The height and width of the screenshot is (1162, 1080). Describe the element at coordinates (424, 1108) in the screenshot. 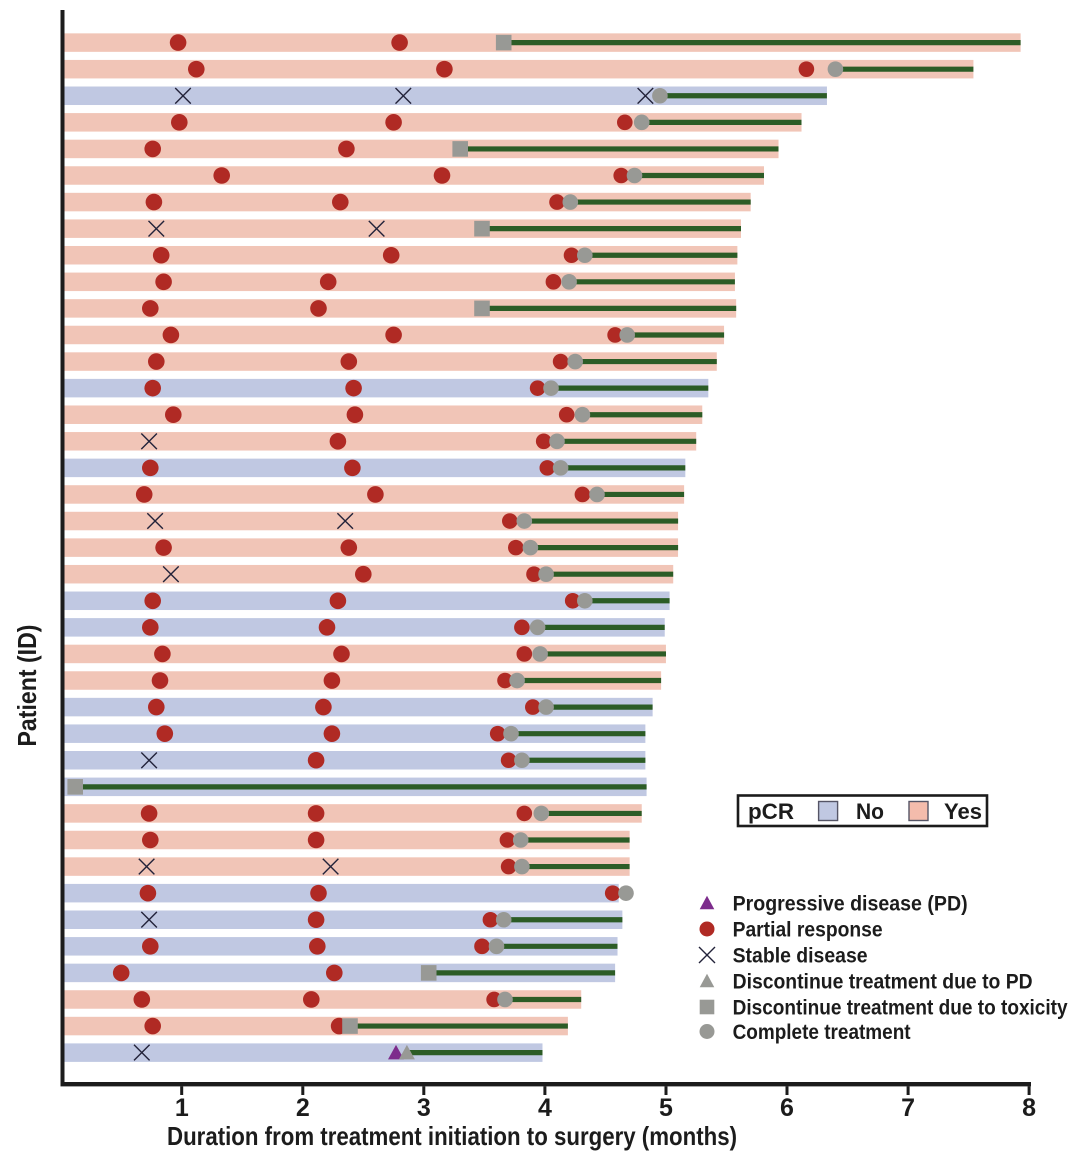

I see `svg-text: 3` at that location.